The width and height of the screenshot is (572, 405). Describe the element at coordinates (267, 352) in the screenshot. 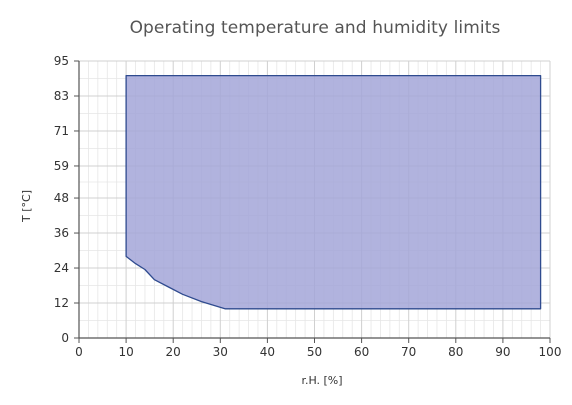

I see `x-tick-label: 40` at that location.